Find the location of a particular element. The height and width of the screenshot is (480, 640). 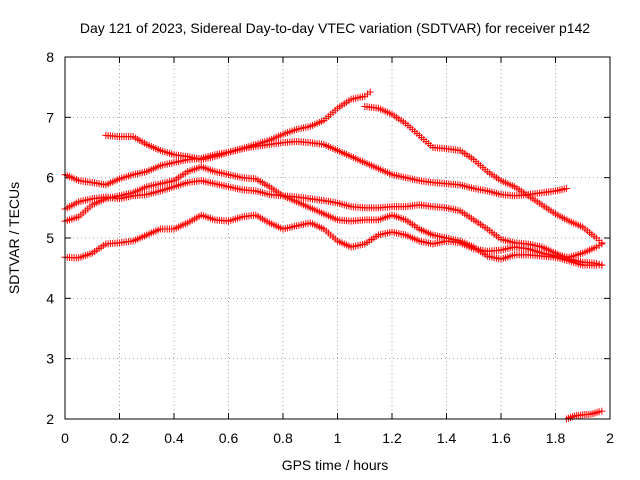

x-tick-label: 1.4 is located at coordinates (447, 438).